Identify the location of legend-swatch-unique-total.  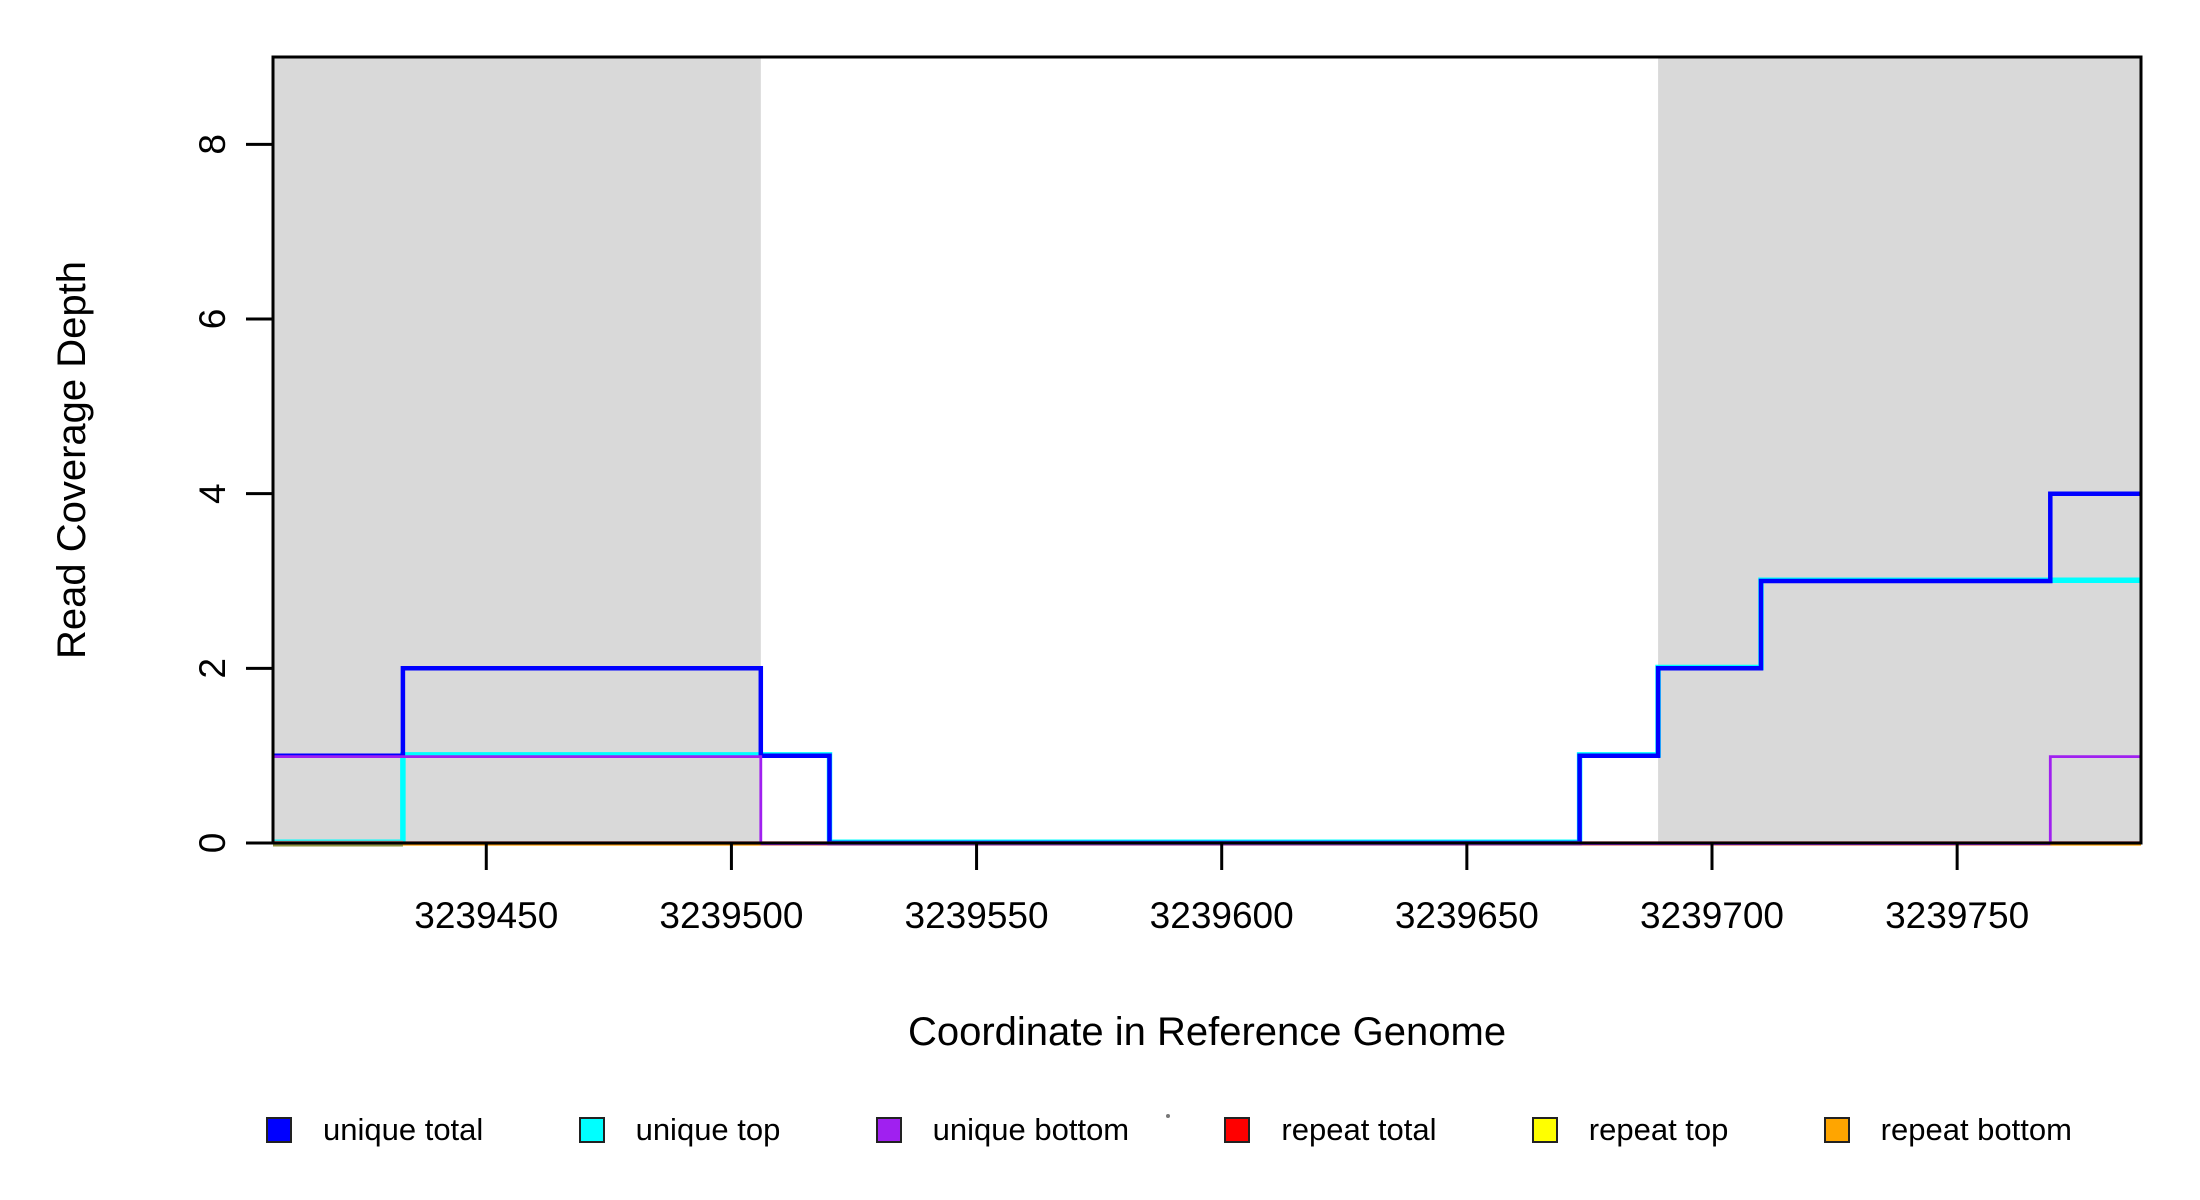
(279, 1130).